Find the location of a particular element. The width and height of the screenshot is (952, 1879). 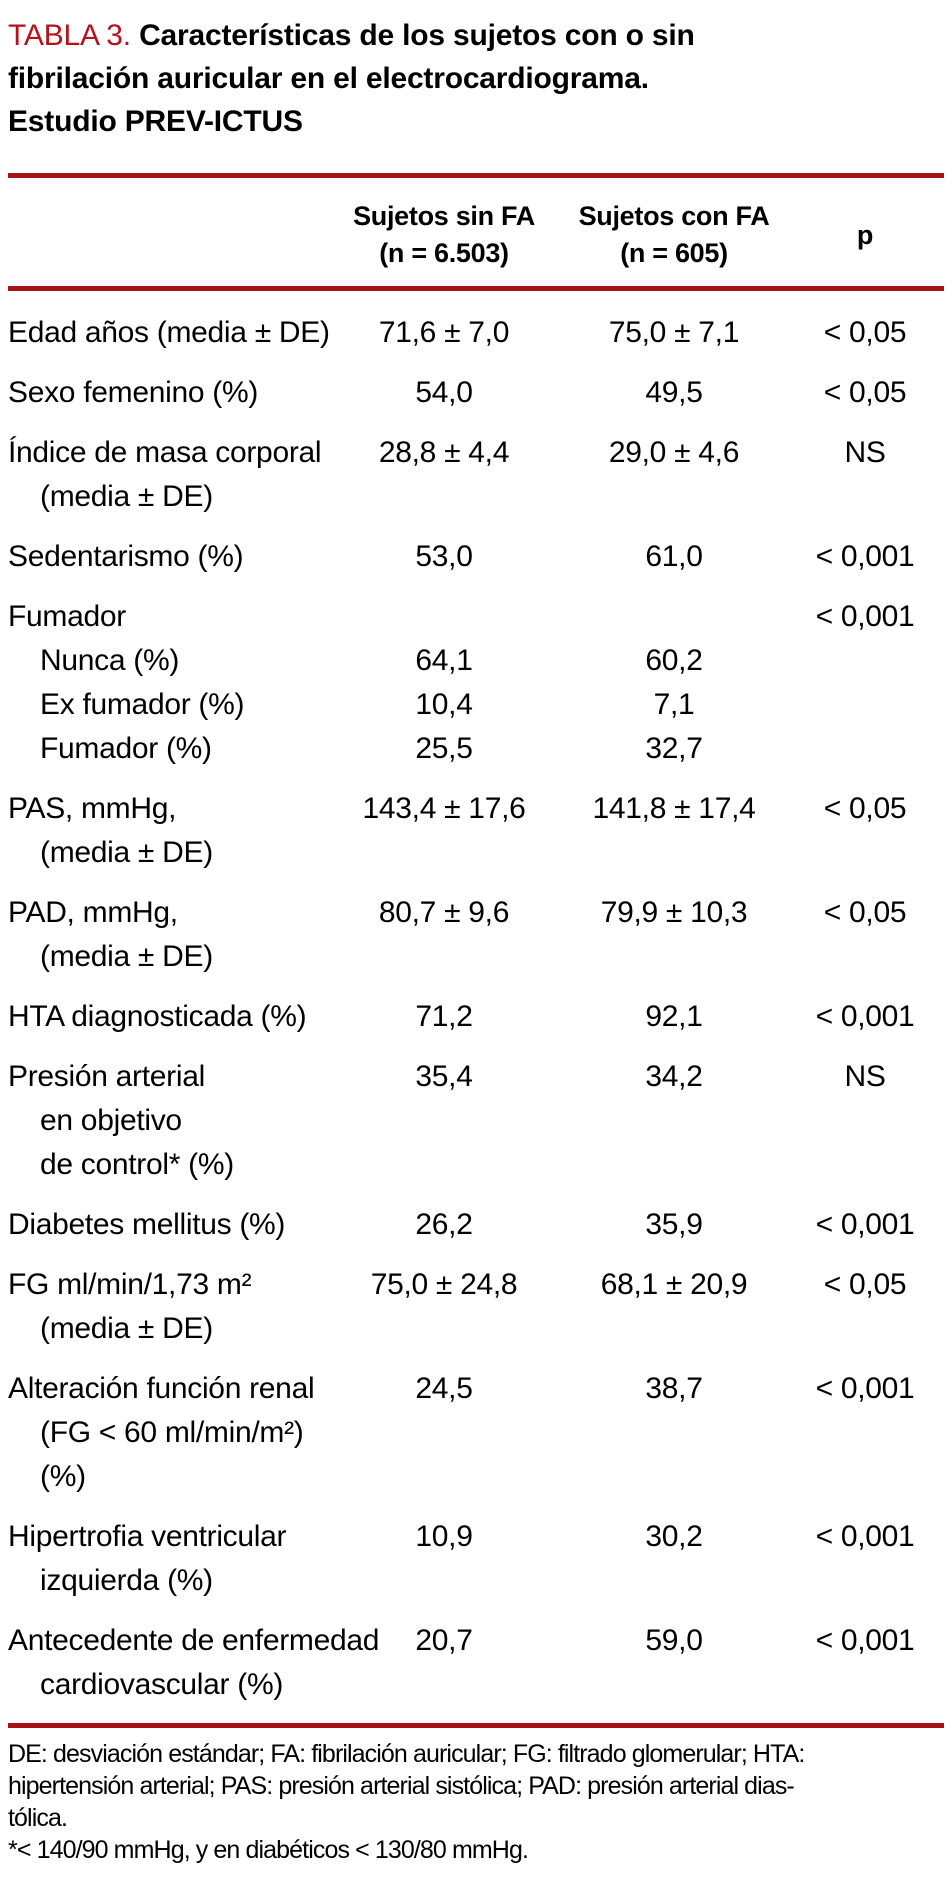

value-con-fa: 60,2 is located at coordinates (674, 660).